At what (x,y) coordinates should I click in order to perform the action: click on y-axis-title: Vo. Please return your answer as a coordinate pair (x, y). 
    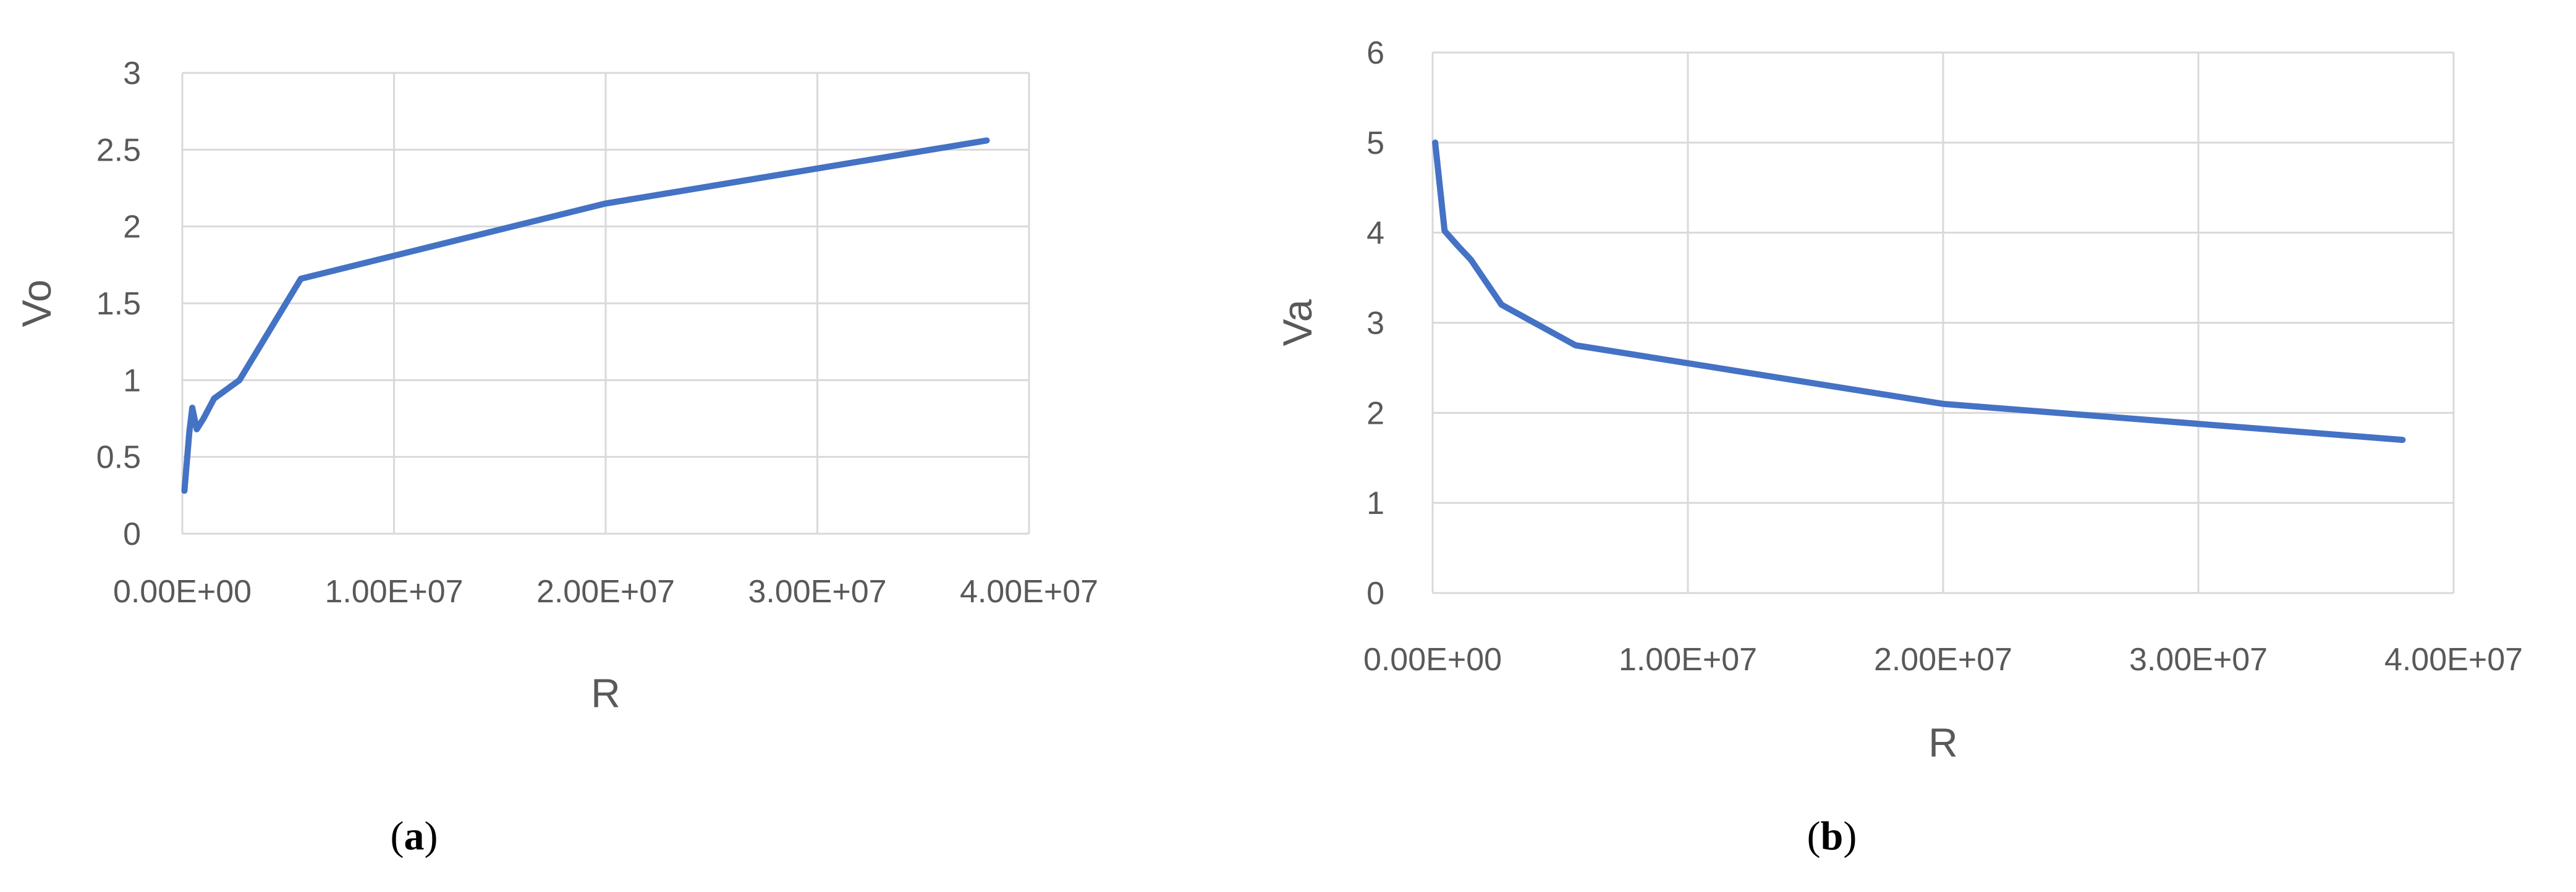
    Looking at the image, I should click on (36, 303).